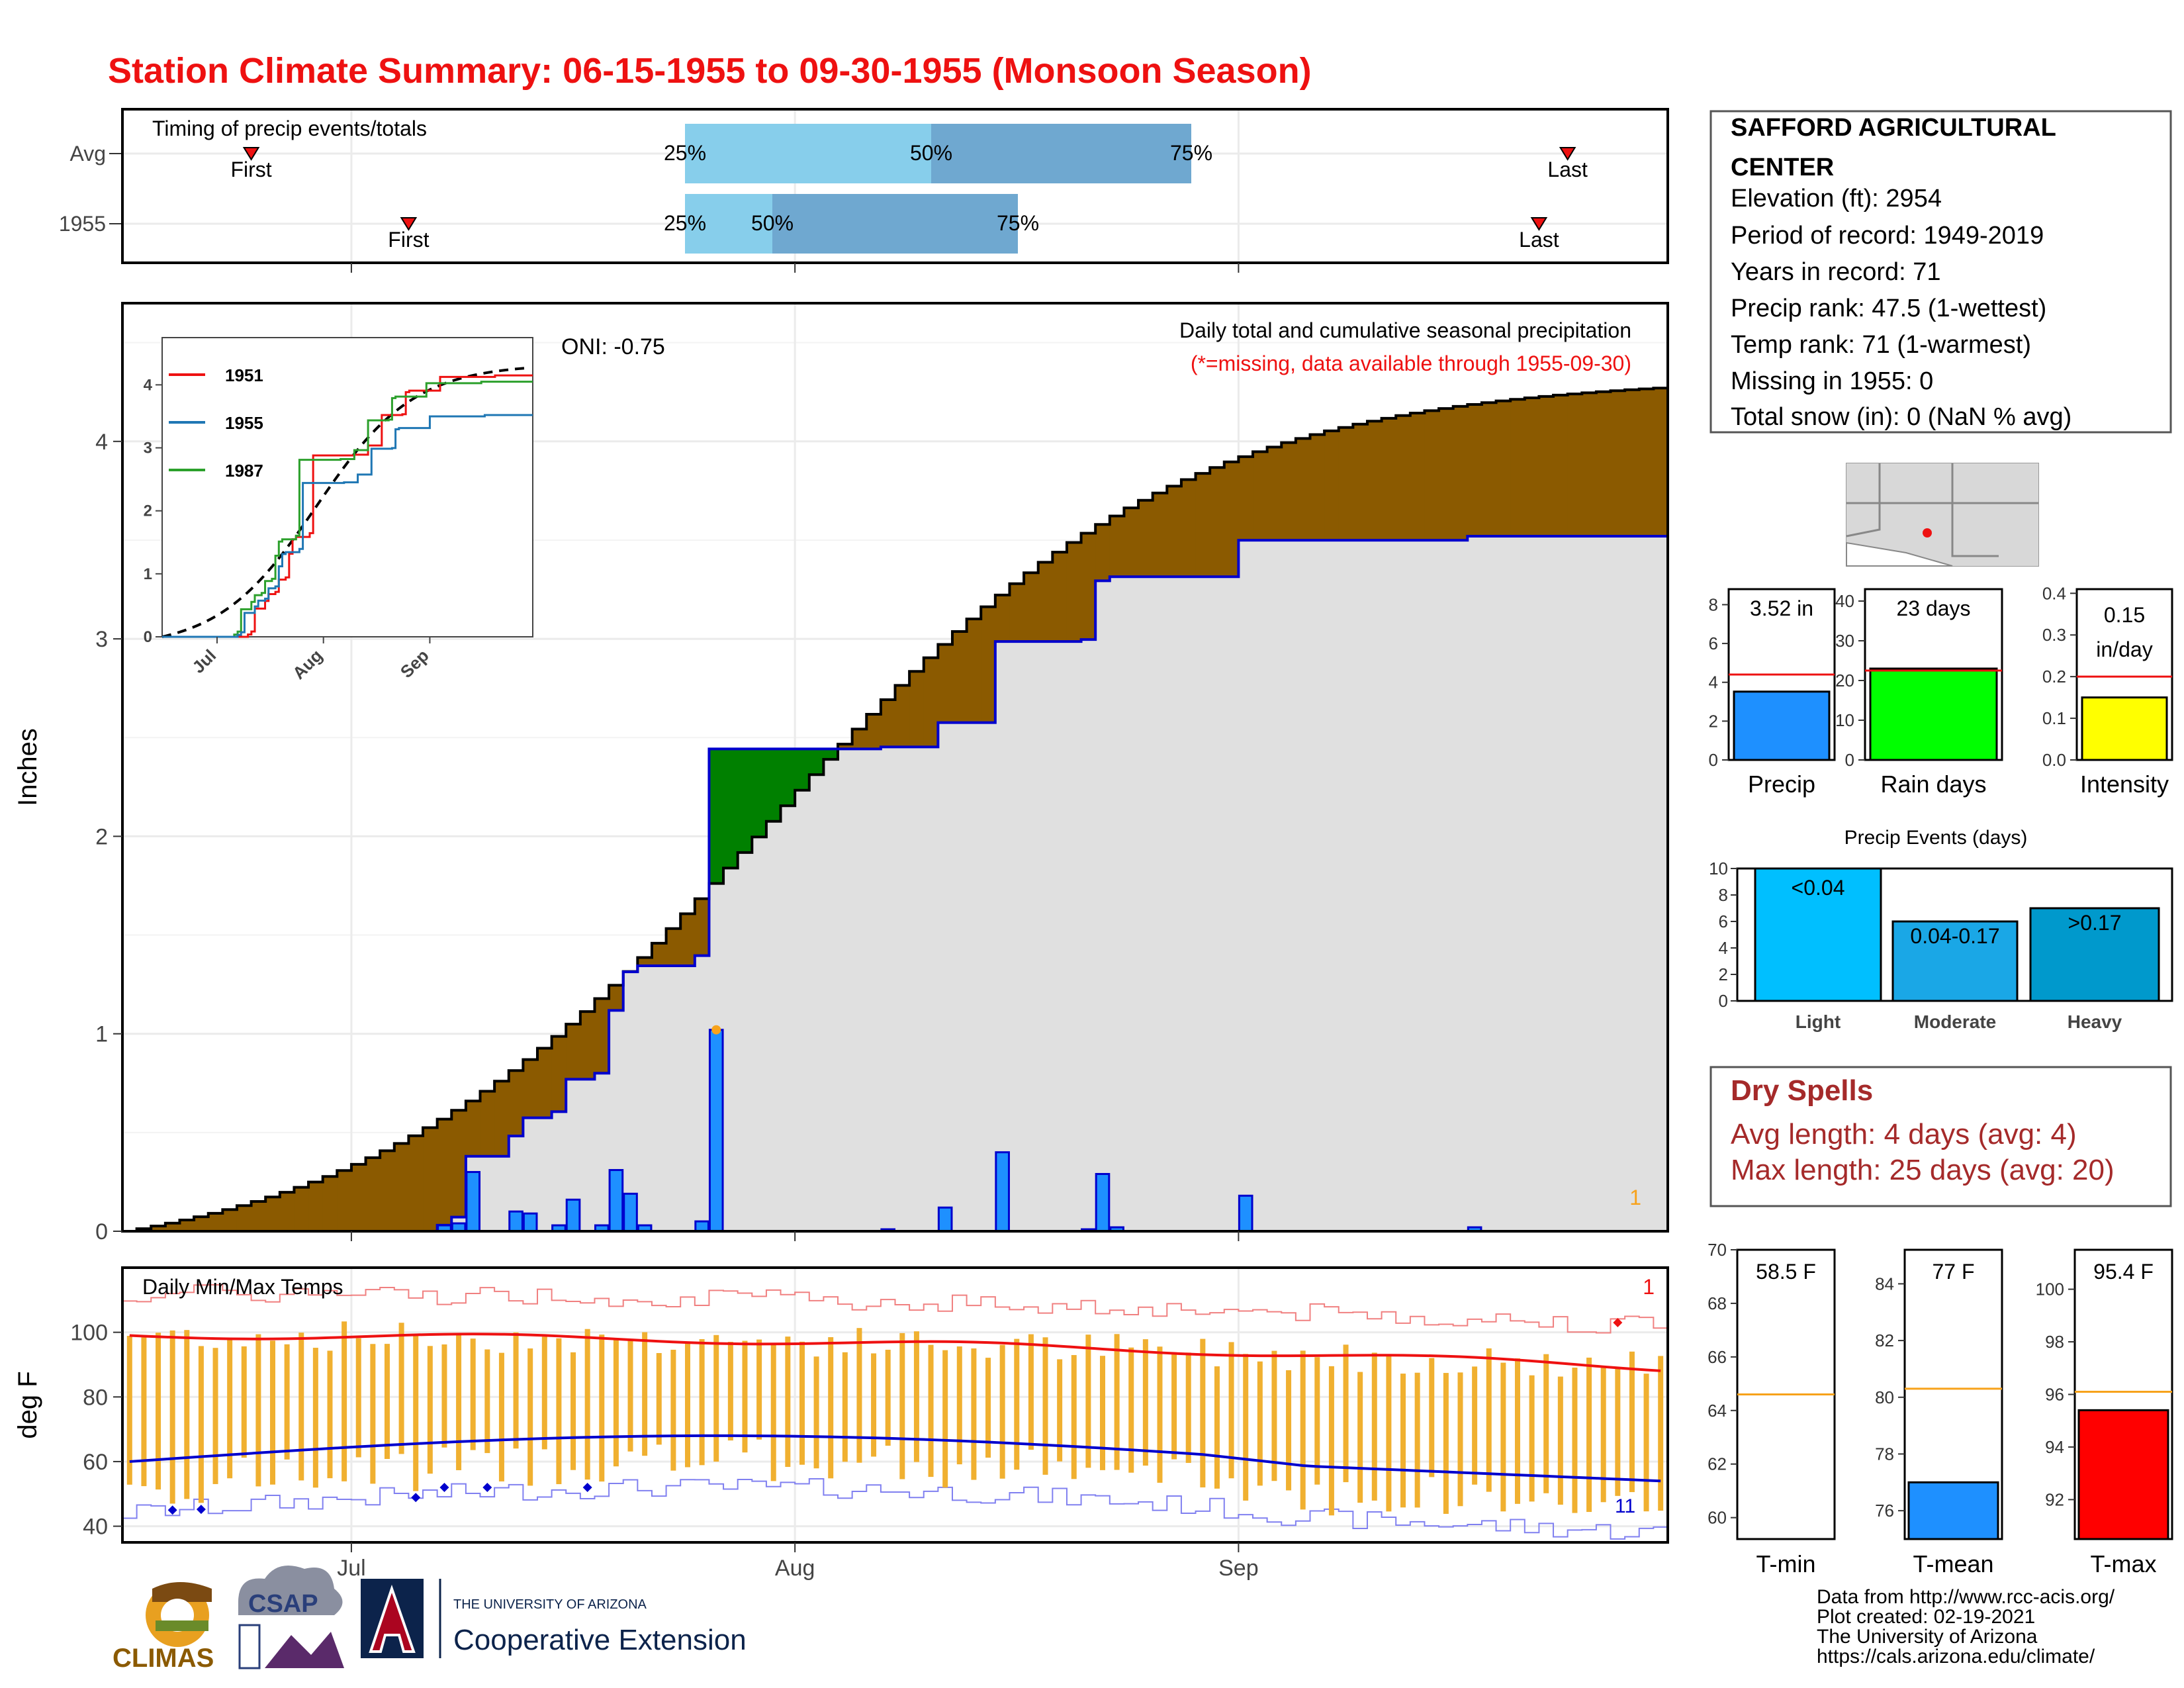 The width and height of the screenshot is (2184, 1688). What do you see at coordinates (2054, 593) in the screenshot?
I see `intensity-ytick-label: 0.4` at bounding box center [2054, 593].